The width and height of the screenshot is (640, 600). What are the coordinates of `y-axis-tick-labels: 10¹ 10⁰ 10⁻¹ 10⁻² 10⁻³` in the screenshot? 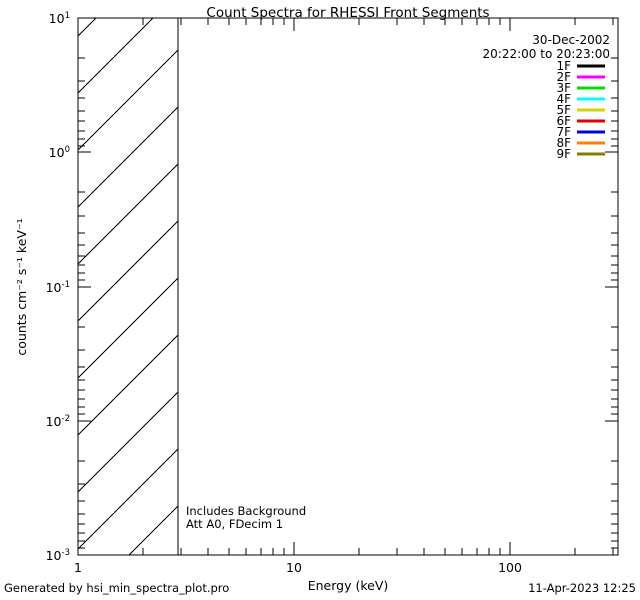 It's located at (58, 287).